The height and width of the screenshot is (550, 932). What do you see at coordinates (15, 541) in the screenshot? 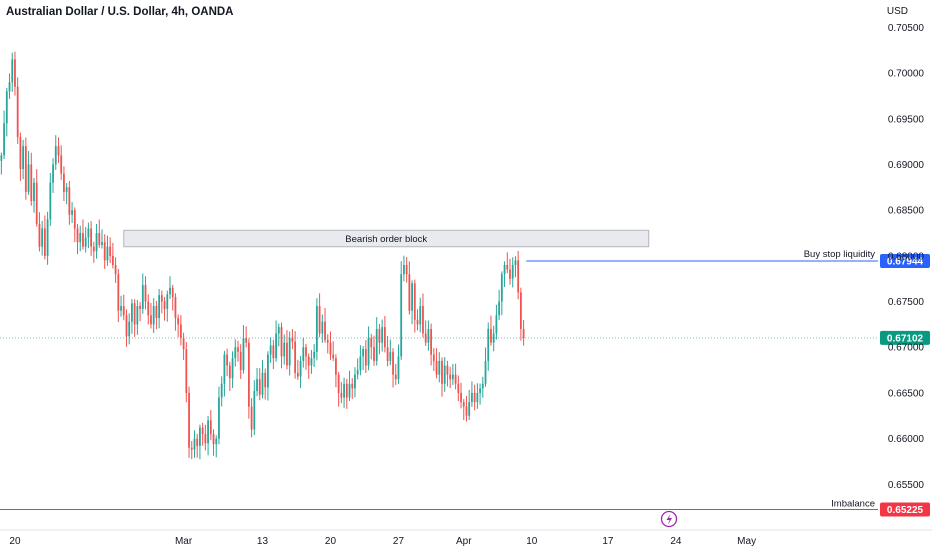
I see `x-tick-label: 20` at bounding box center [15, 541].